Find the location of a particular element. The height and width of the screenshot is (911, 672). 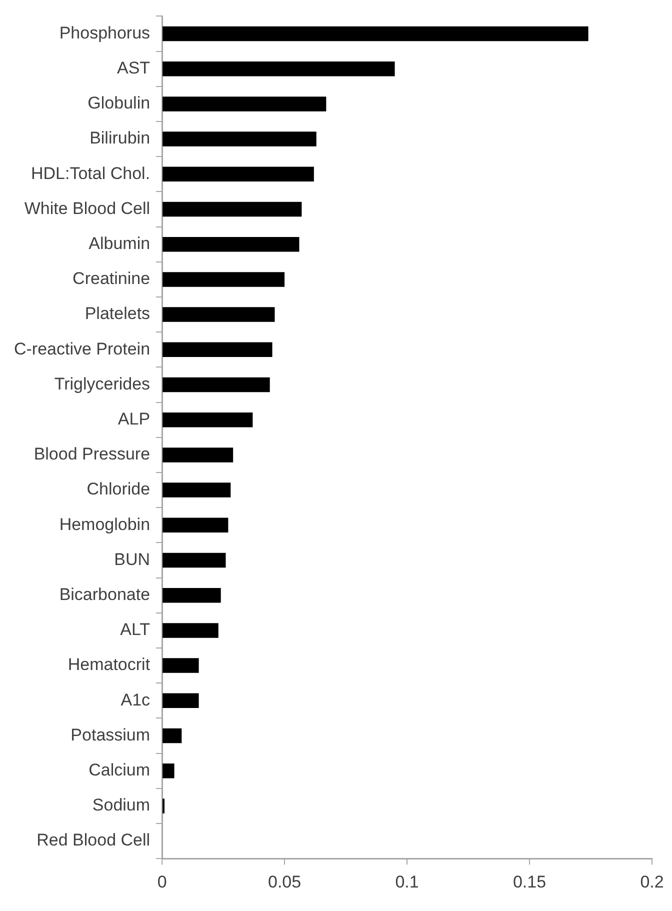

y-tick-label: Phosphorus is located at coordinates (104, 32).